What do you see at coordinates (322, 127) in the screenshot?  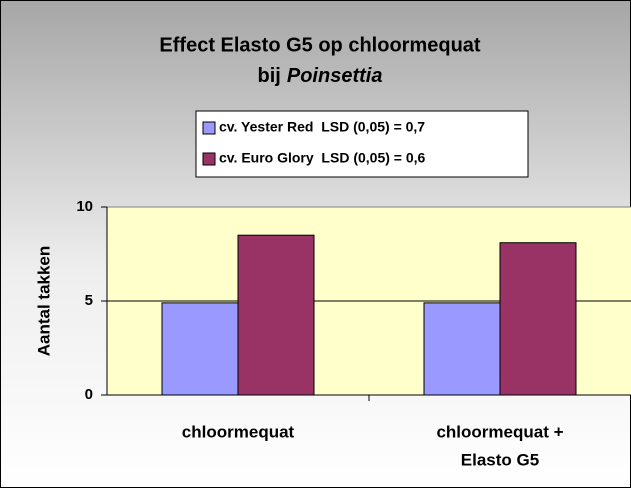 I see `legend-label: cv. Yester Red LSD (0,05) = 0,7` at bounding box center [322, 127].